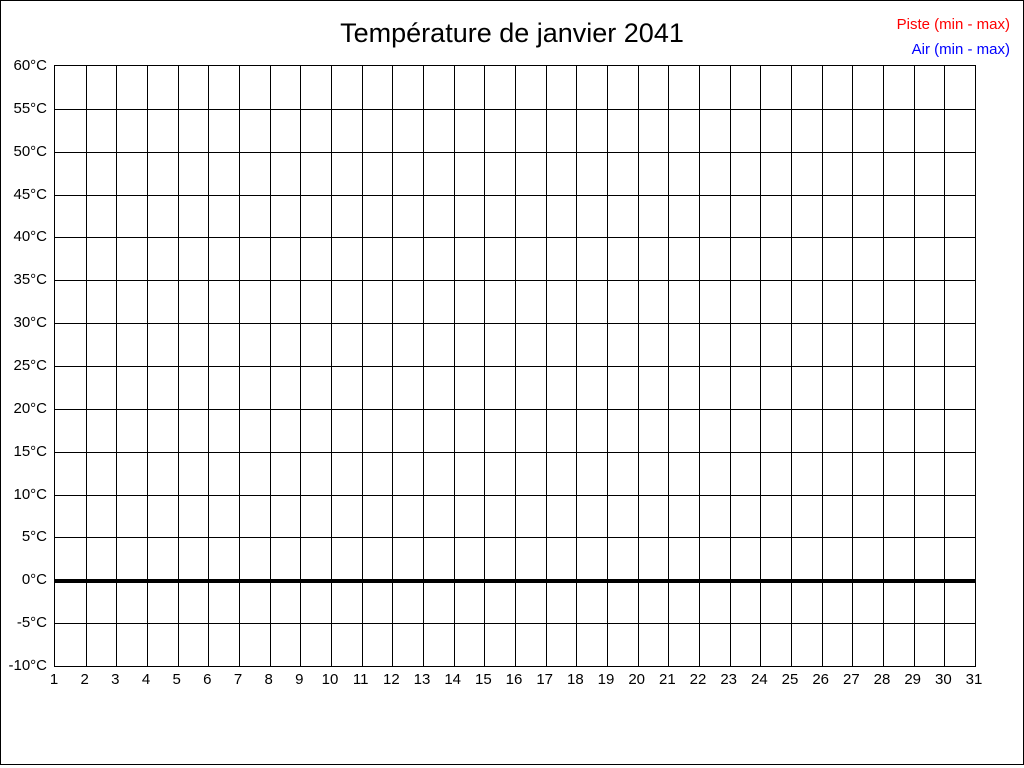 Image resolution: width=1024 pixels, height=768 pixels. I want to click on y-tick-label-35: 35°C, so click(30, 279).